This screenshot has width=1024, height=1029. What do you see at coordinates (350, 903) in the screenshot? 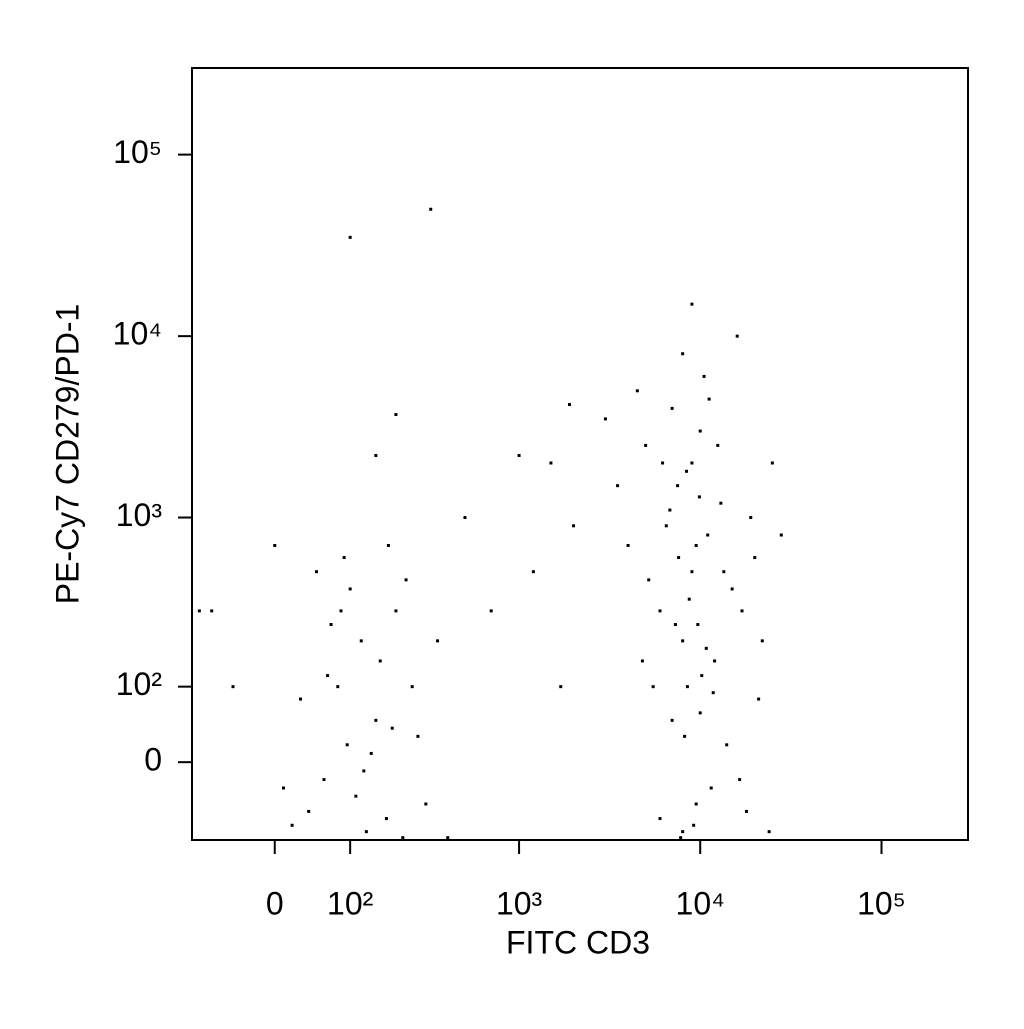
I see `x-tick-label: 10²` at bounding box center [350, 903].